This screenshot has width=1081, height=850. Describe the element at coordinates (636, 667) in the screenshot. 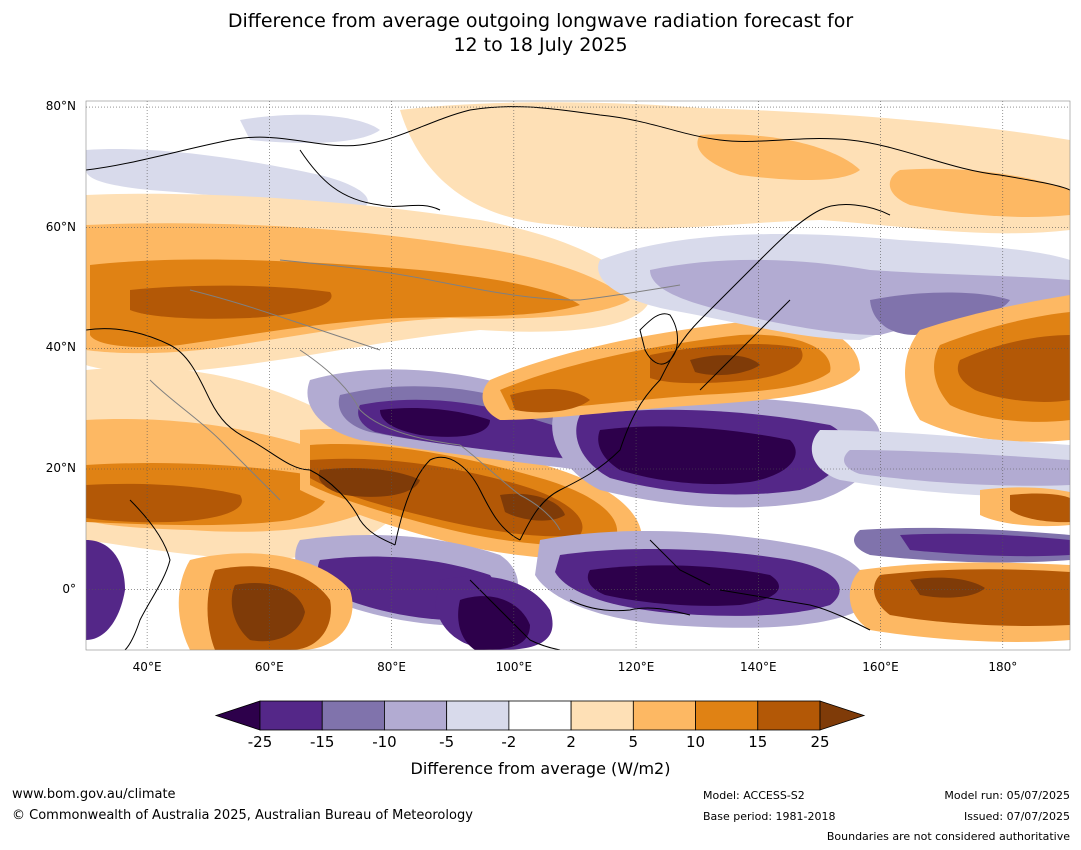

I see `lon-tick-label: 120°E` at that location.